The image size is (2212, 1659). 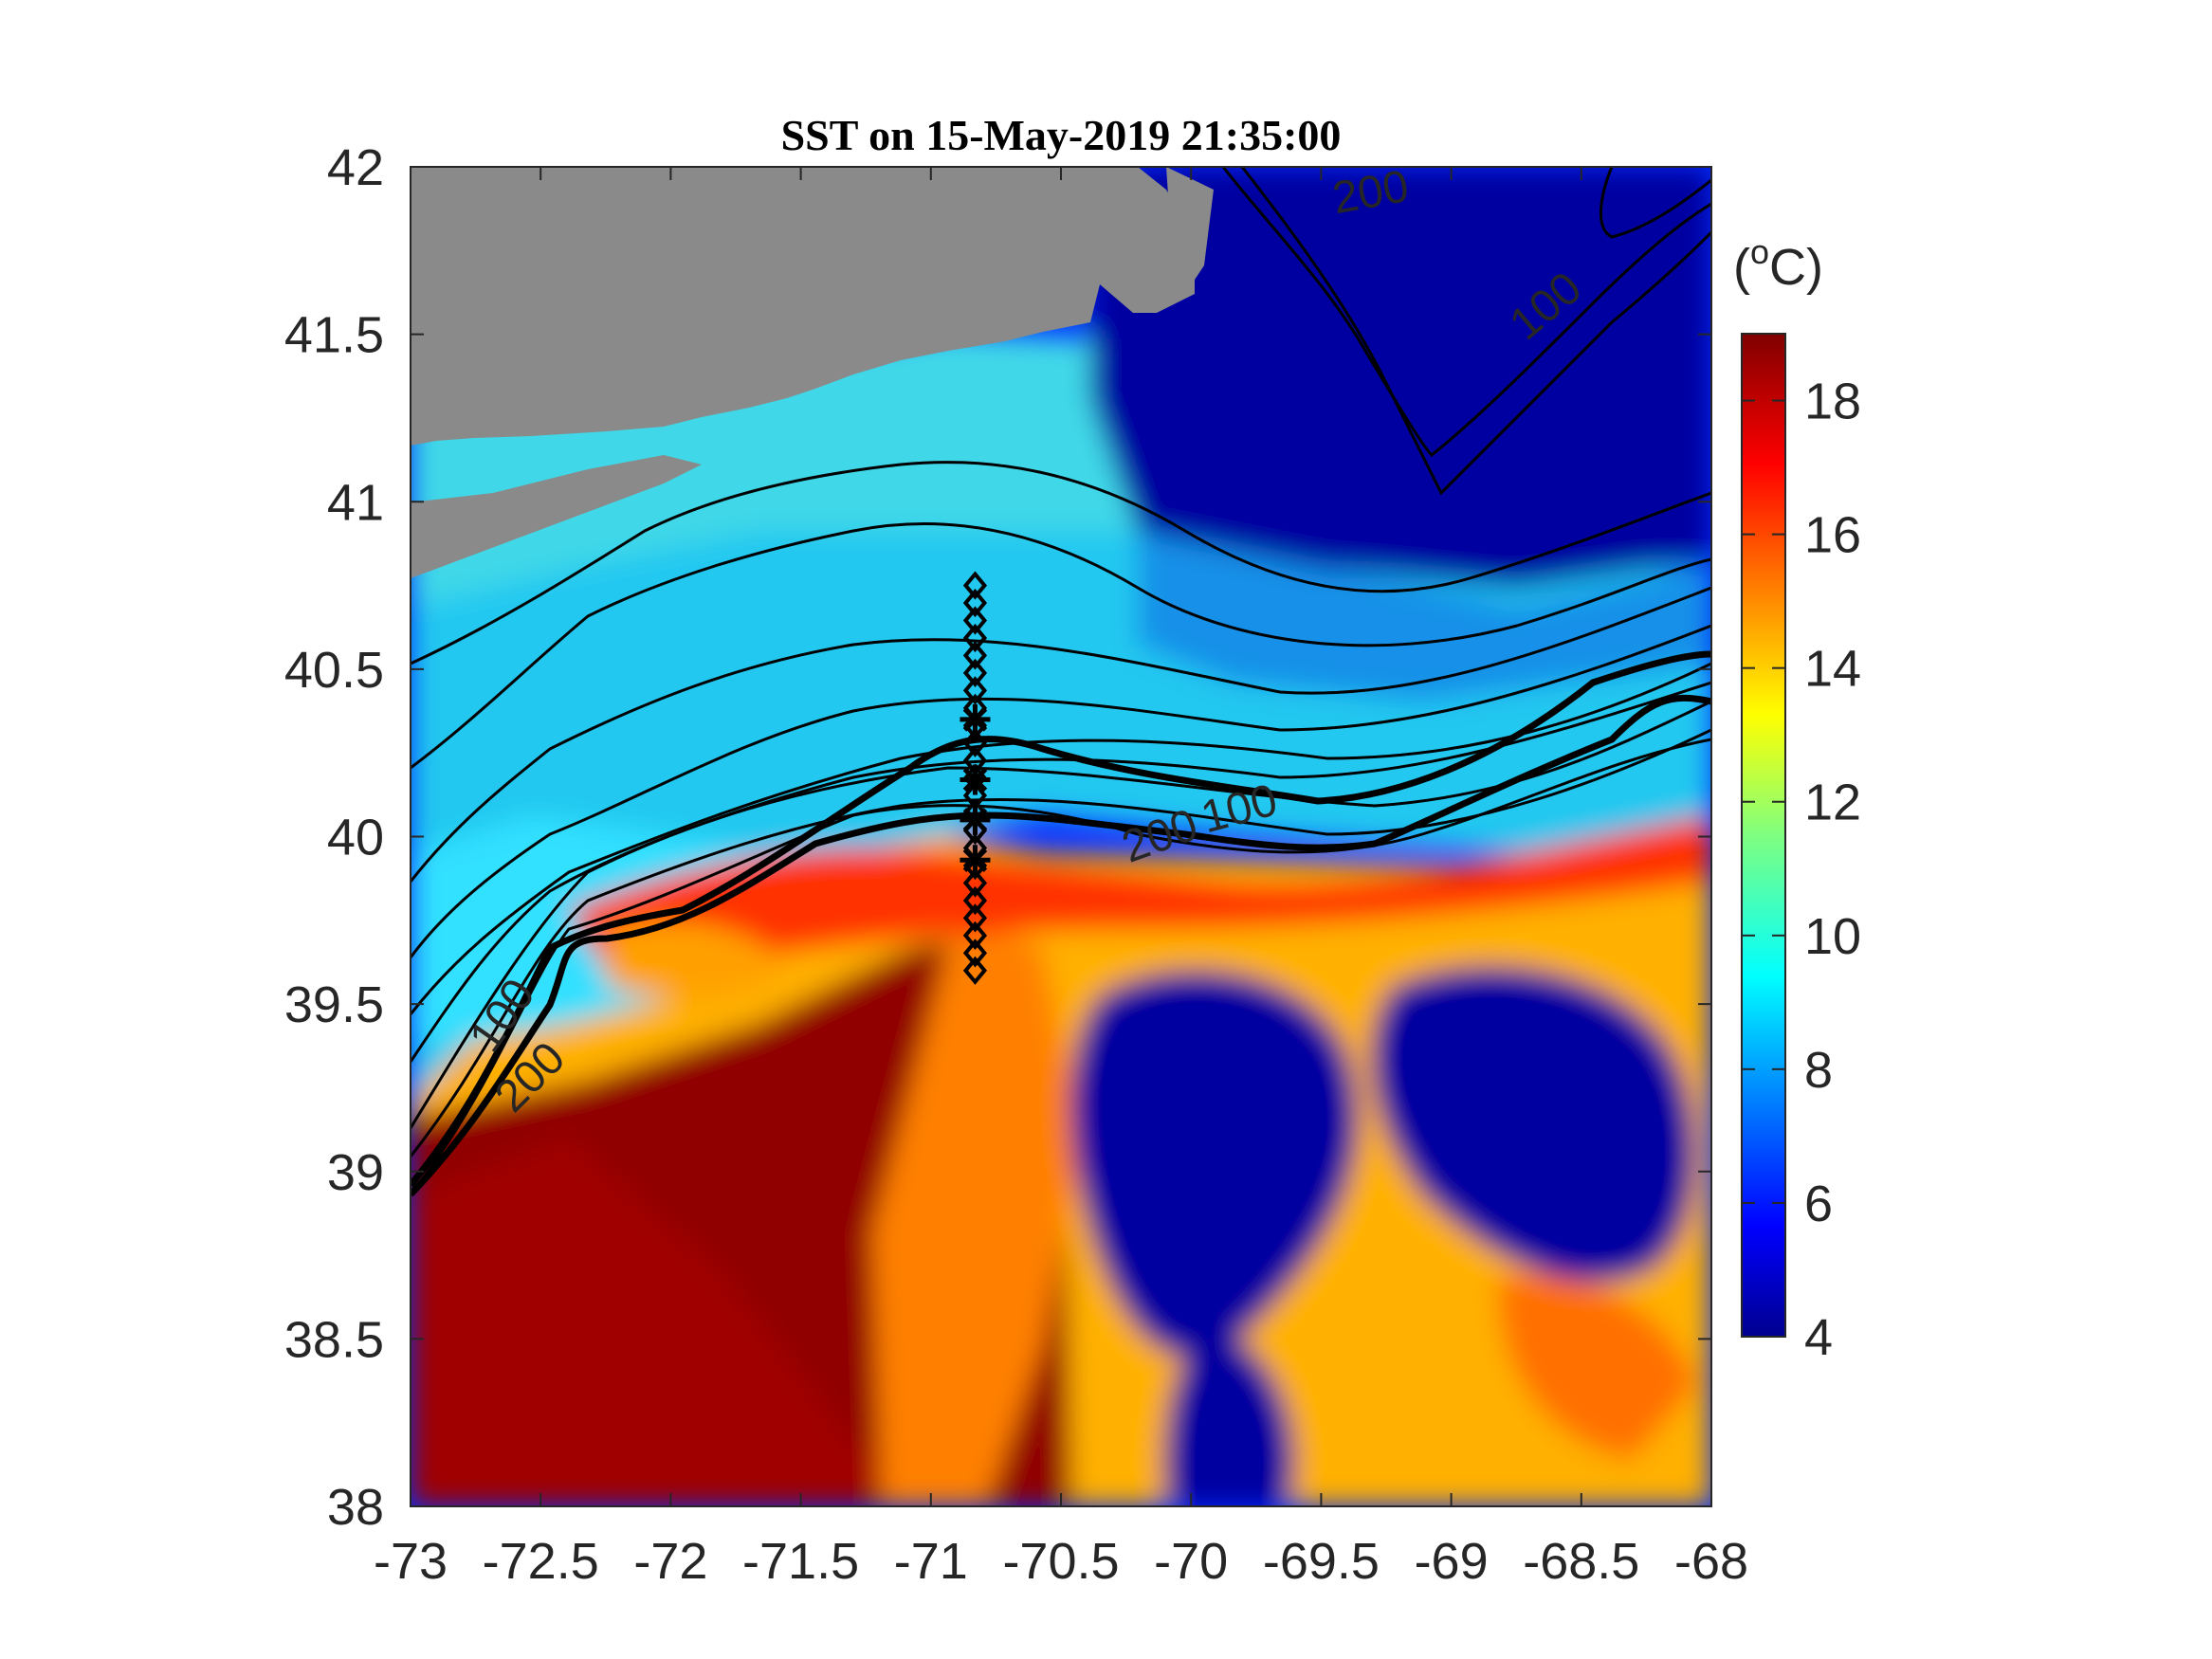 What do you see at coordinates (1801, 870) in the screenshot?
I see `colorbar-ticks: 4 6 8 10 12 14 16 18` at bounding box center [1801, 870].